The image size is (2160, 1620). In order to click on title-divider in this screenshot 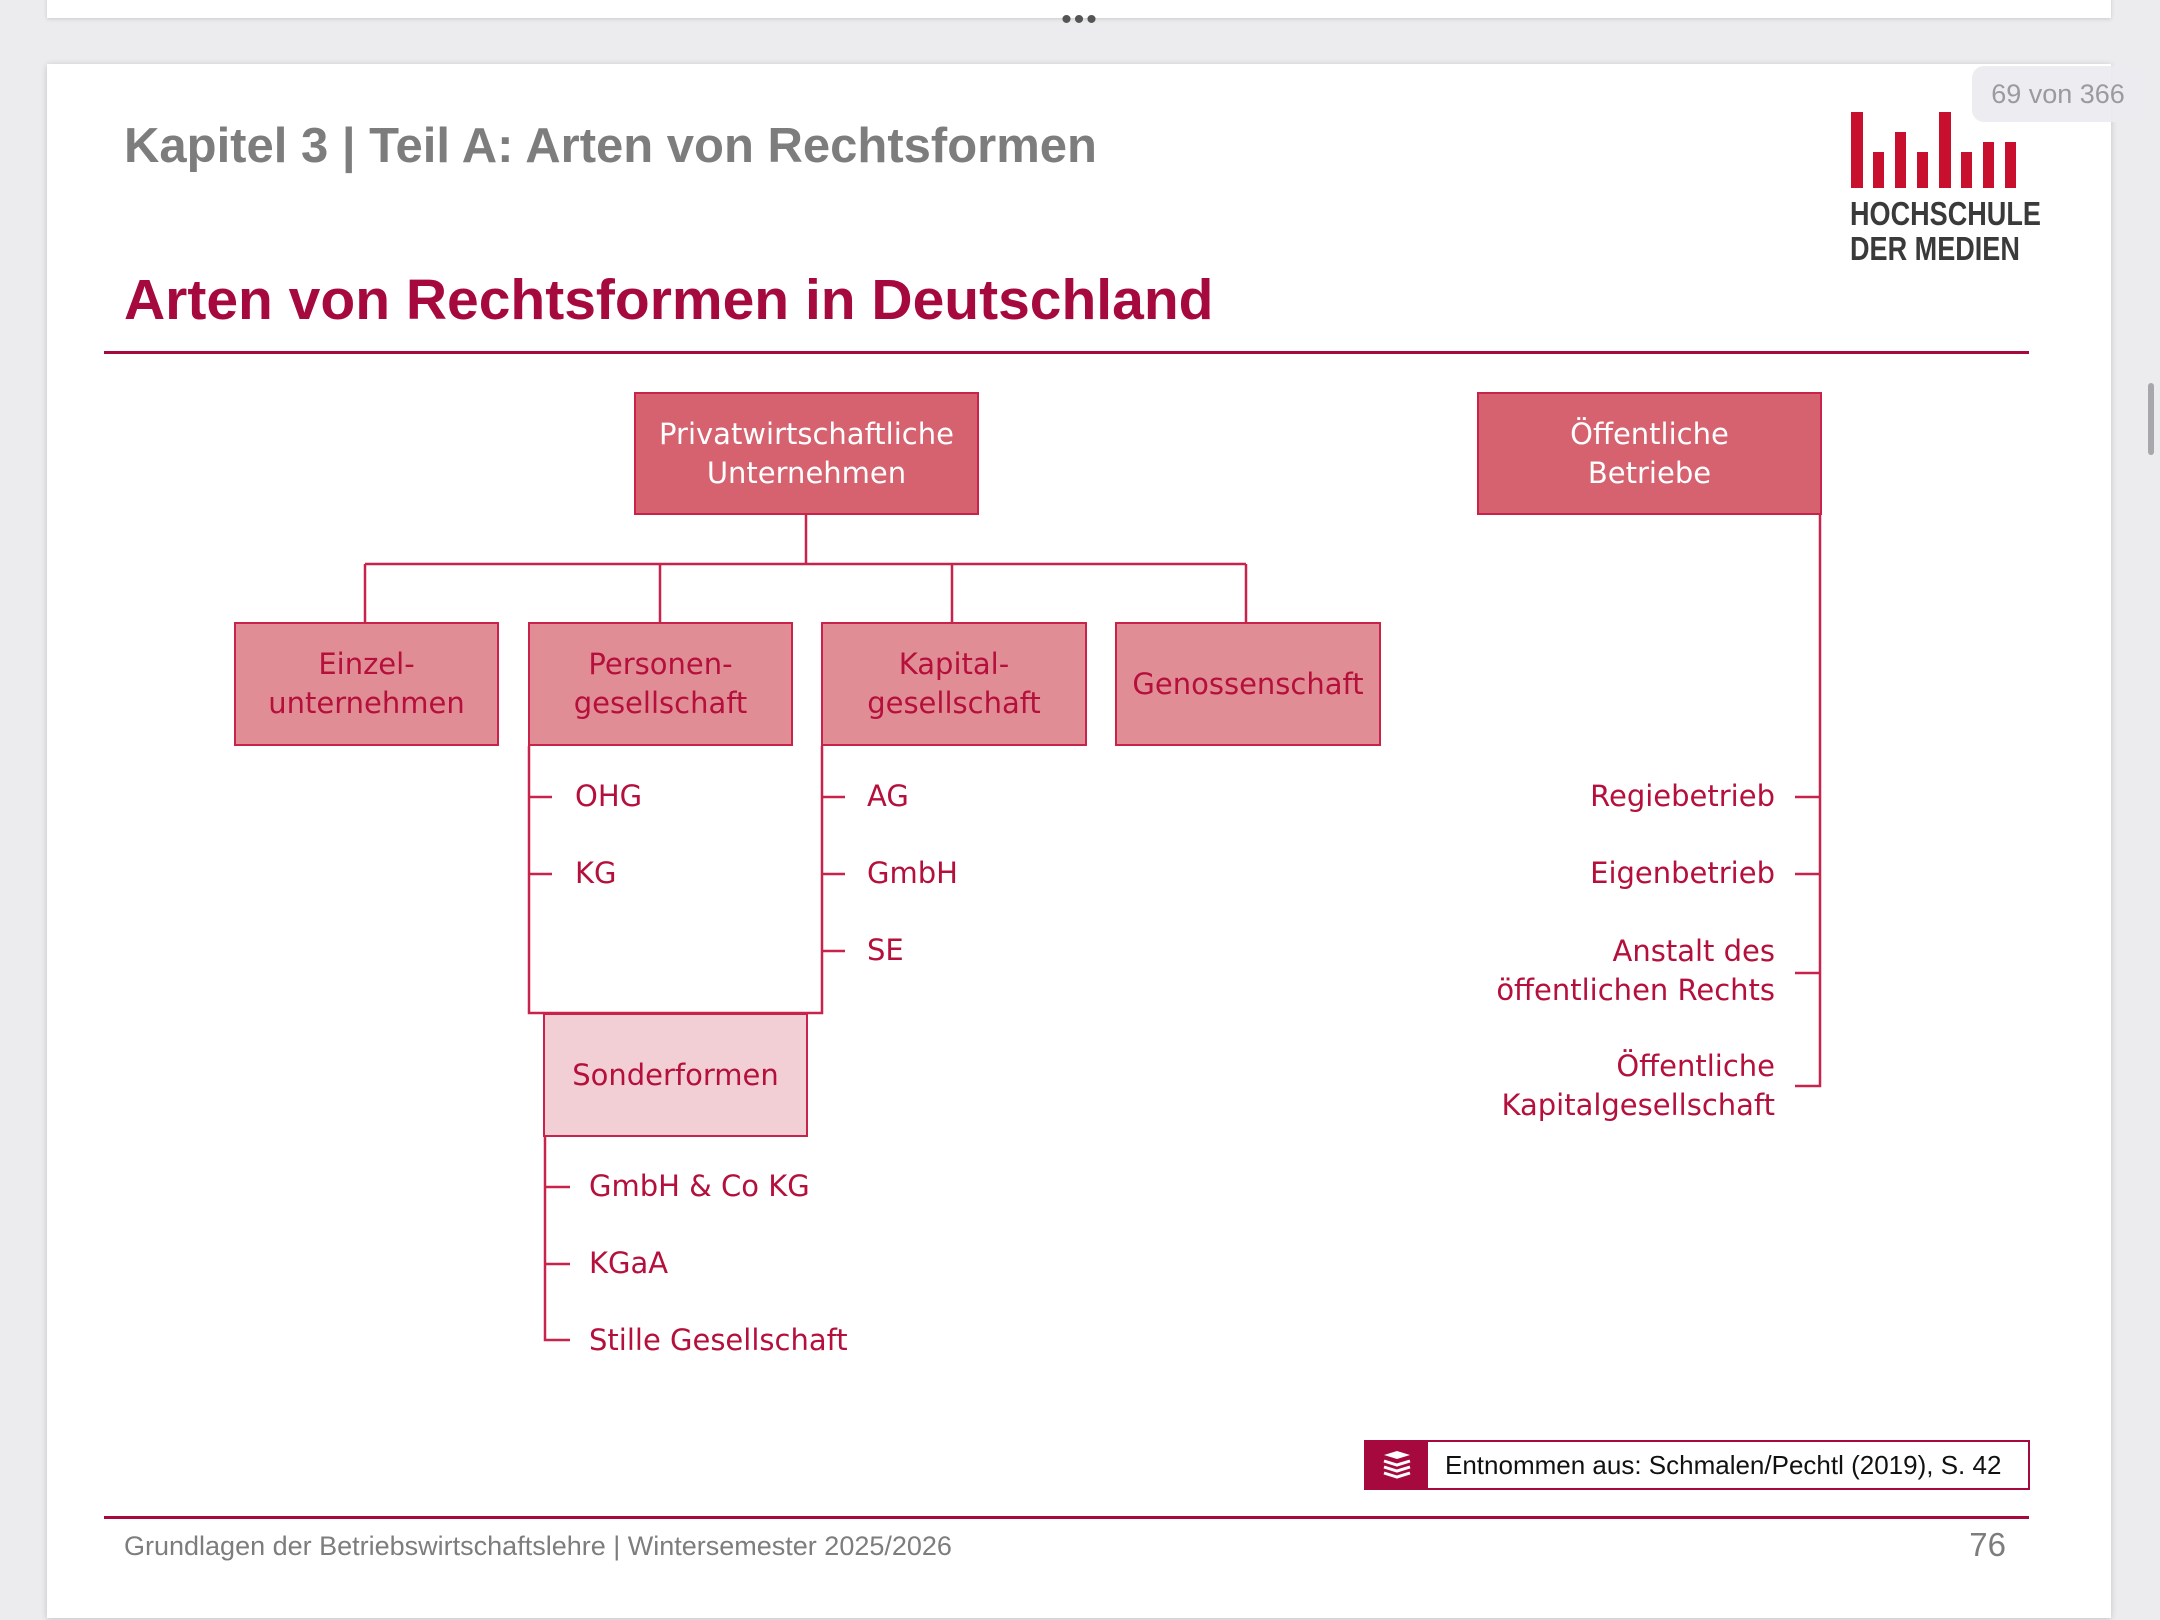, I will do `click(1066, 352)`.